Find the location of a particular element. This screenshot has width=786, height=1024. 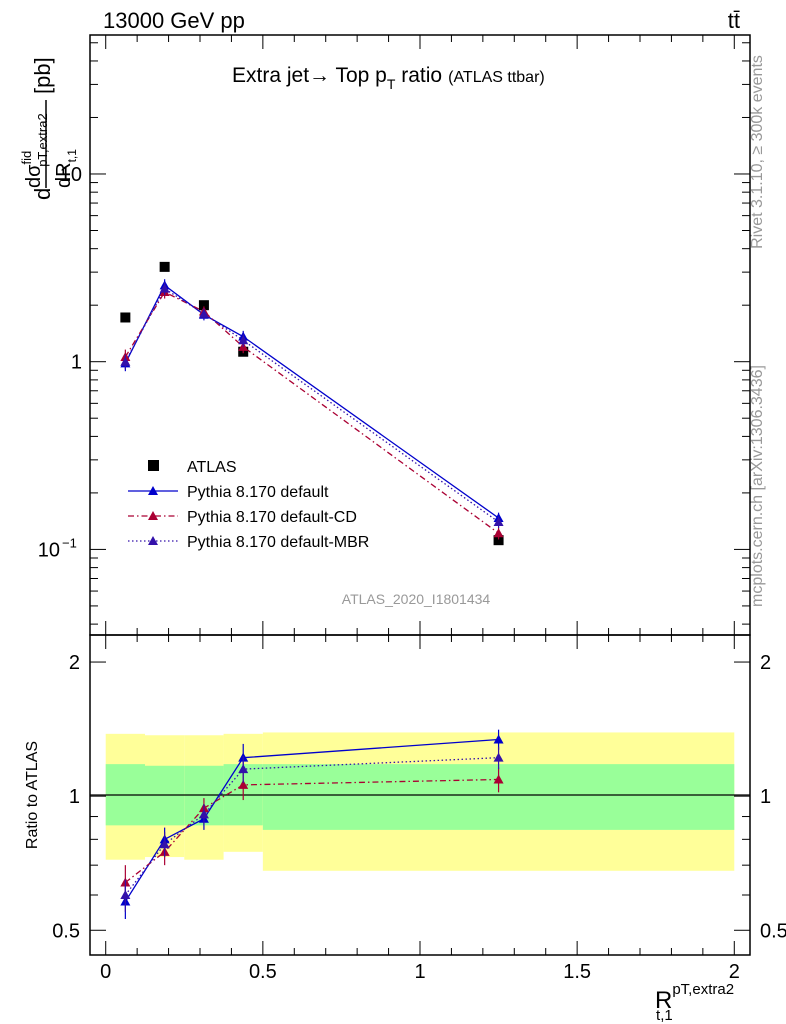

ratio-ytick-label-left: 0.5 is located at coordinates (66, 931).